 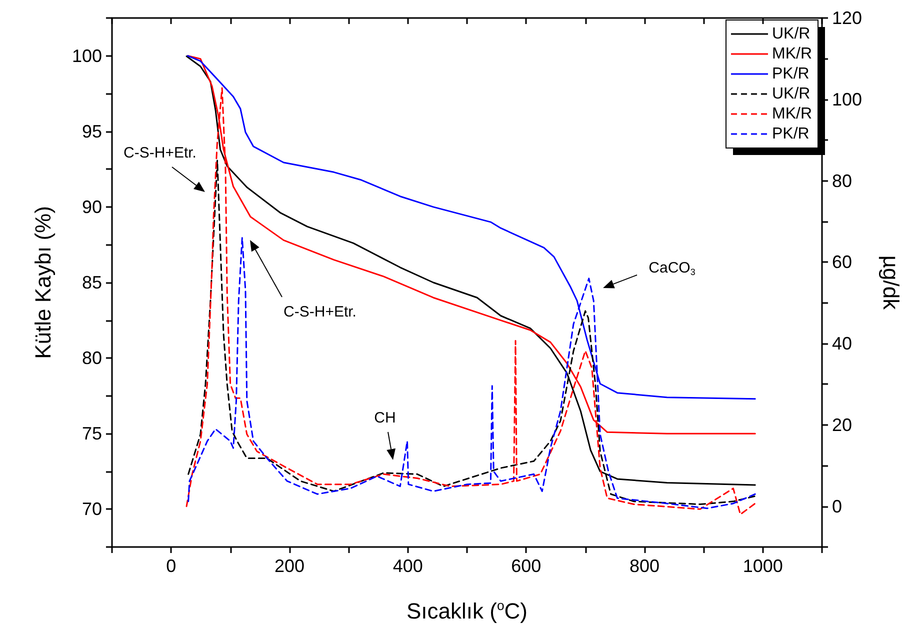 What do you see at coordinates (171, 566) in the screenshot?
I see `x-tick-label: 0` at bounding box center [171, 566].